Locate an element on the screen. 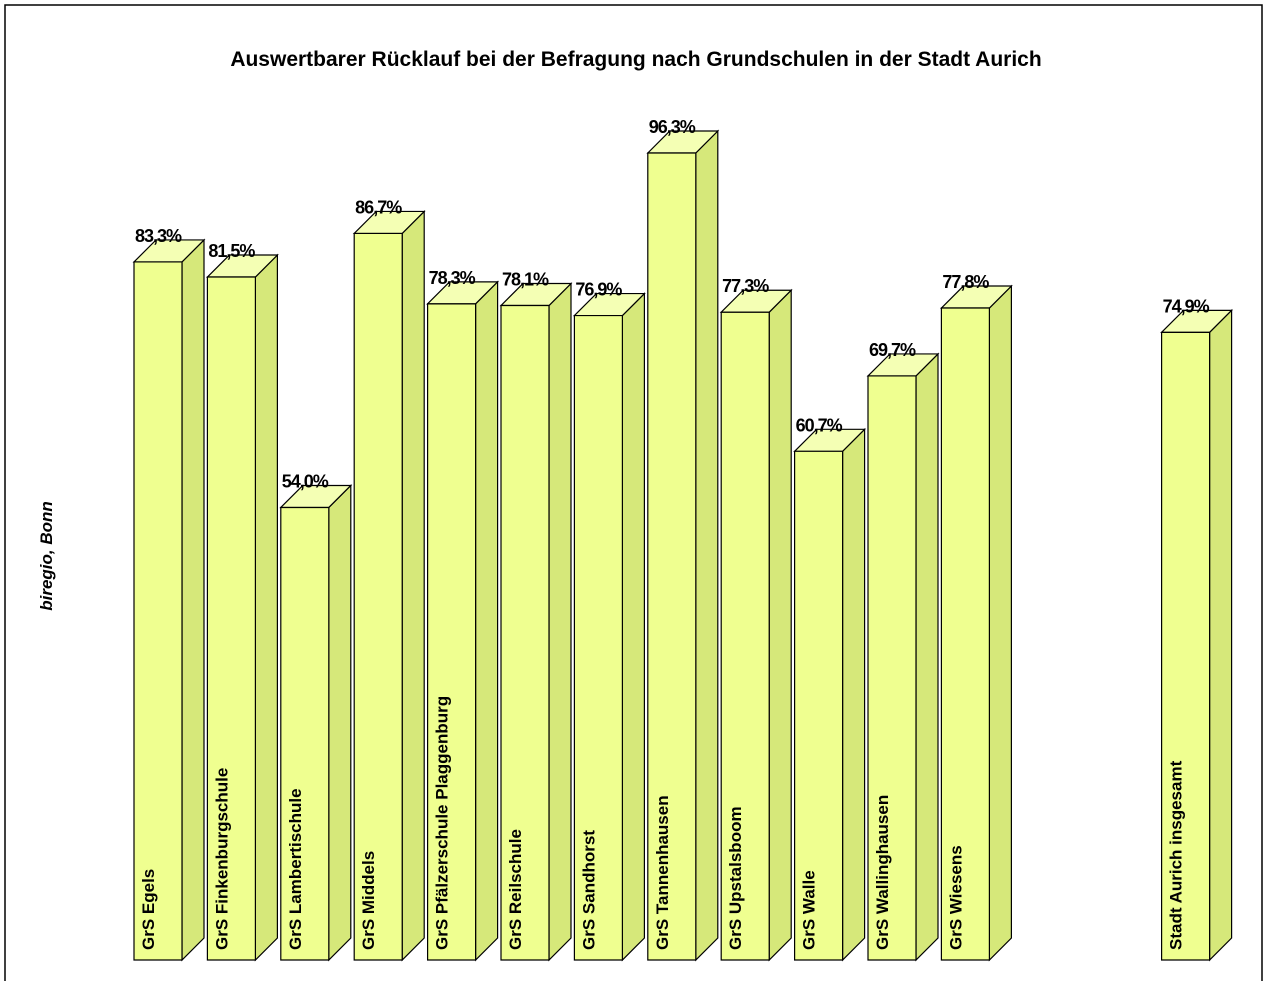 This screenshot has height=981, width=1267. value-label: 77,3% is located at coordinates (745, 286).